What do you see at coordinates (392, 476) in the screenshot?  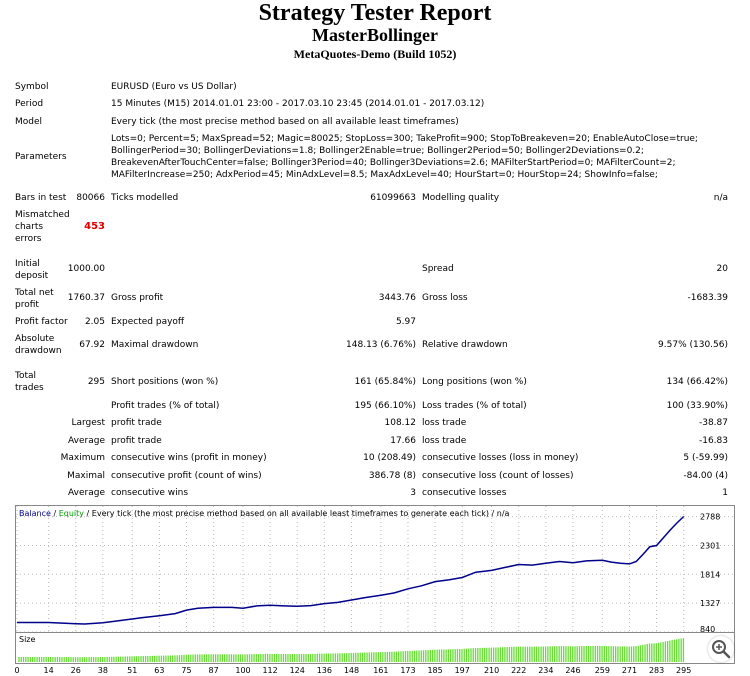 I see `maximal-profit-value: 386.78 (8)` at bounding box center [392, 476].